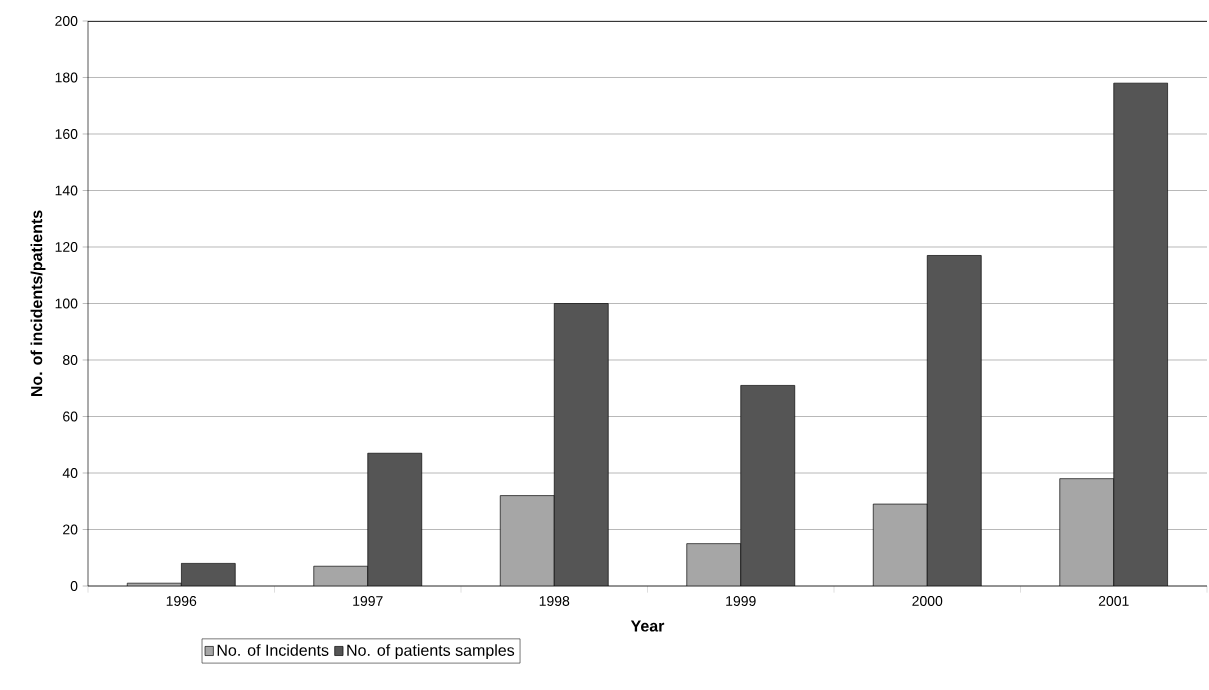 The height and width of the screenshot is (690, 1209). What do you see at coordinates (554, 601) in the screenshot?
I see `x-tick-label: 1998` at bounding box center [554, 601].